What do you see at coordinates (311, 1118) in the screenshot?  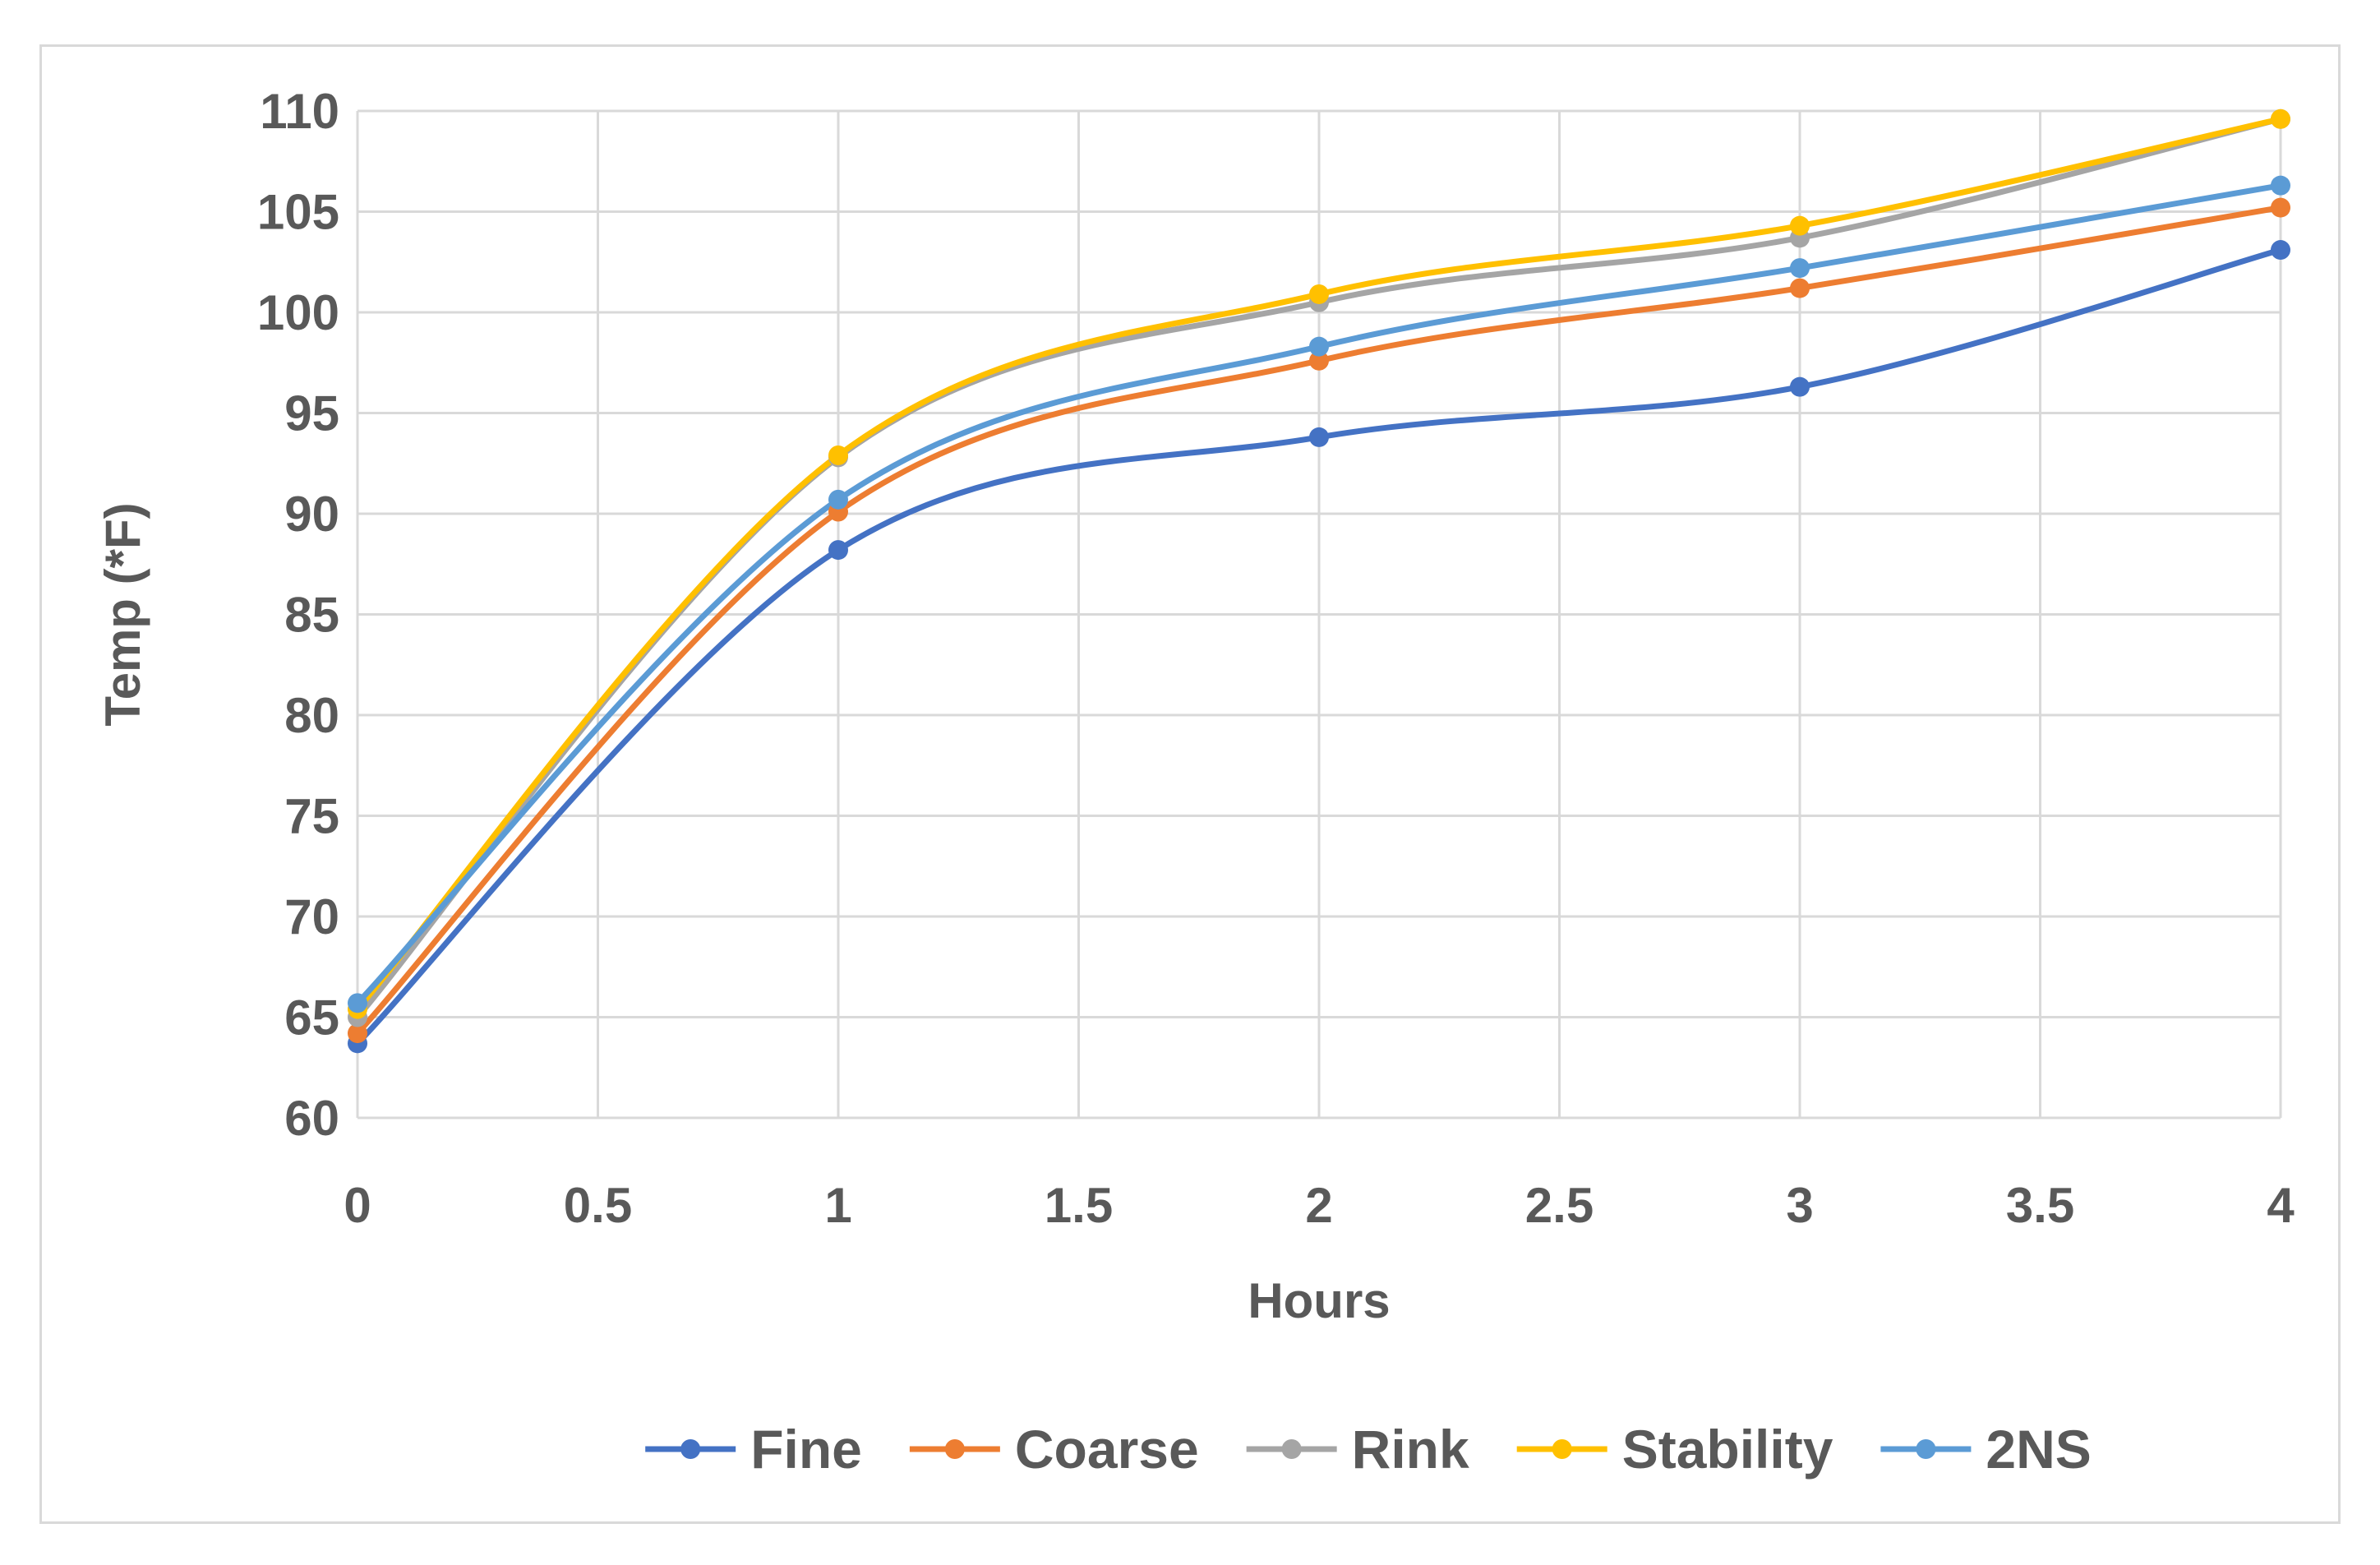 I see `y-tick-label: 60` at bounding box center [311, 1118].